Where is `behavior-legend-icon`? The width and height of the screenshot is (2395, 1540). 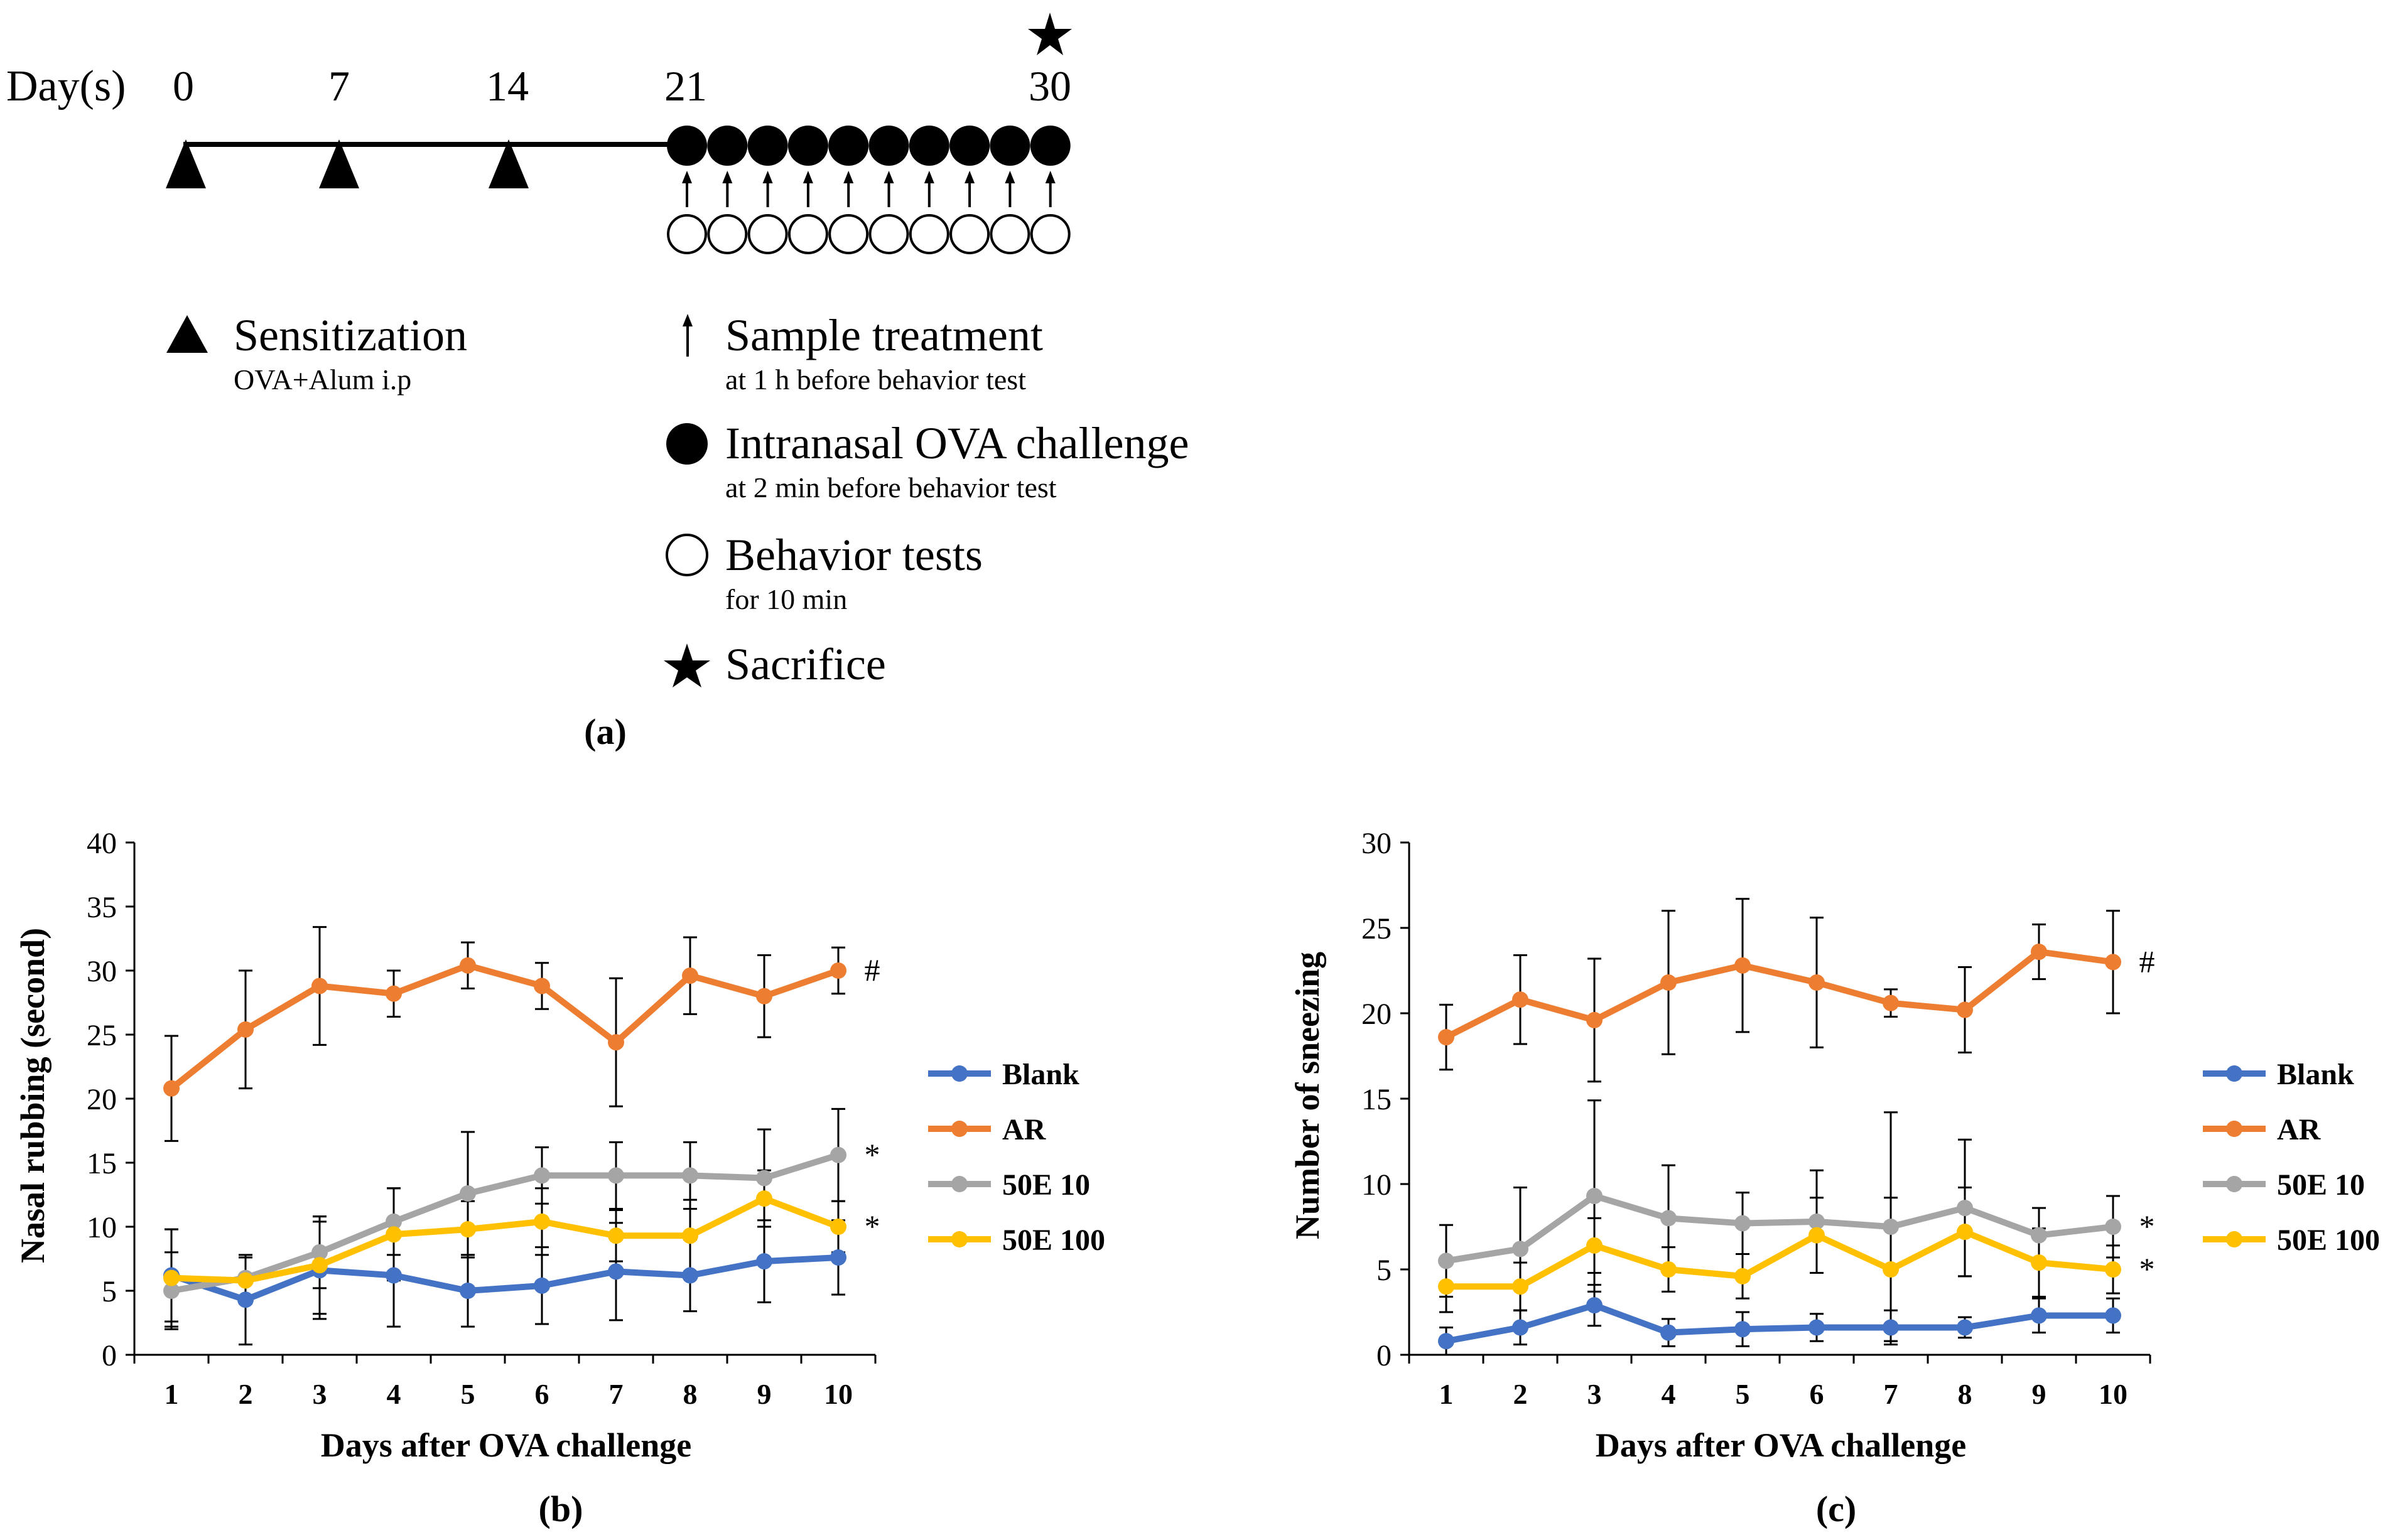 behavior-legend-icon is located at coordinates (687, 555).